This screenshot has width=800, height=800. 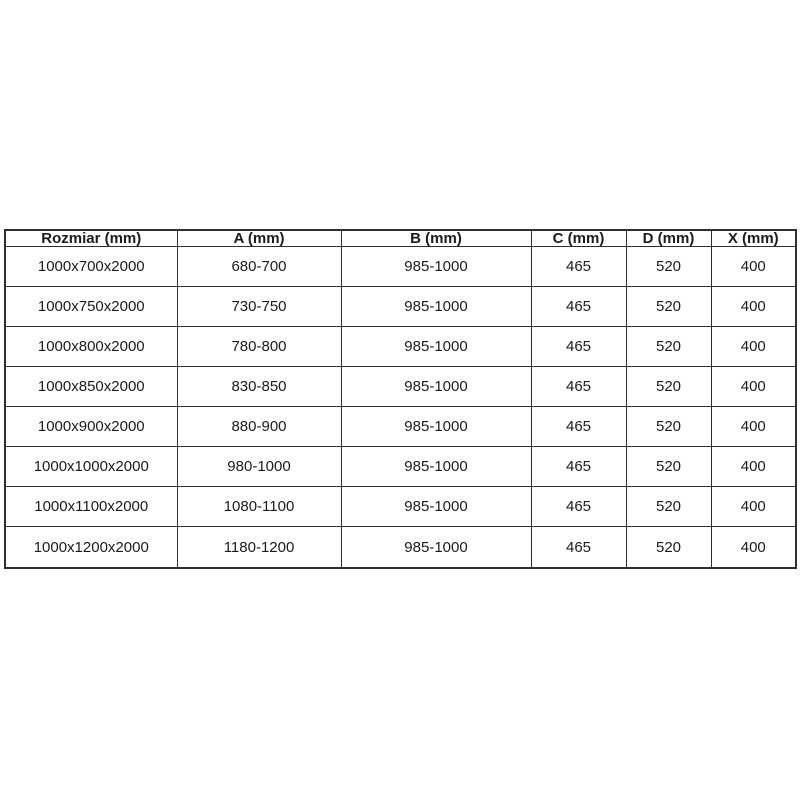 I want to click on table-cell: 980-1000, so click(x=259, y=467).